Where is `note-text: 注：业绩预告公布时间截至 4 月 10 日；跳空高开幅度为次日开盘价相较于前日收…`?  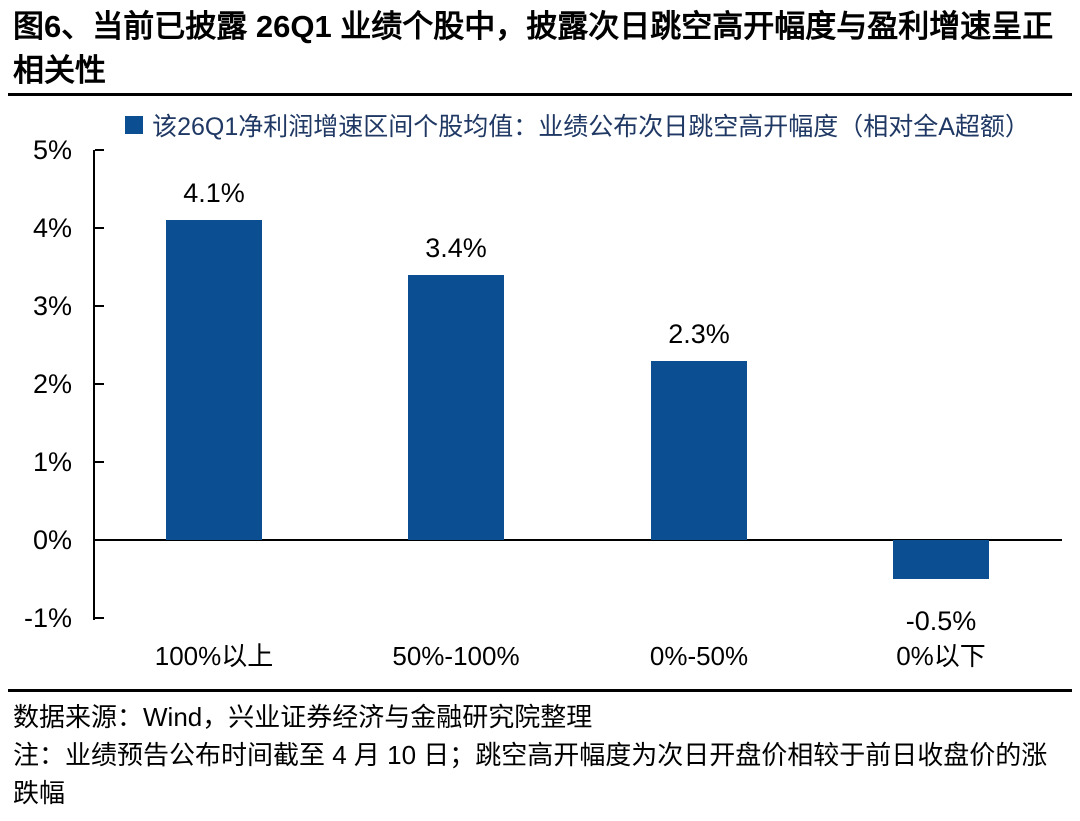 note-text: 注：业绩预告公布时间截至 4 月 10 日；跳空高开幅度为次日开盘价相较于前日收… is located at coordinates (530, 774).